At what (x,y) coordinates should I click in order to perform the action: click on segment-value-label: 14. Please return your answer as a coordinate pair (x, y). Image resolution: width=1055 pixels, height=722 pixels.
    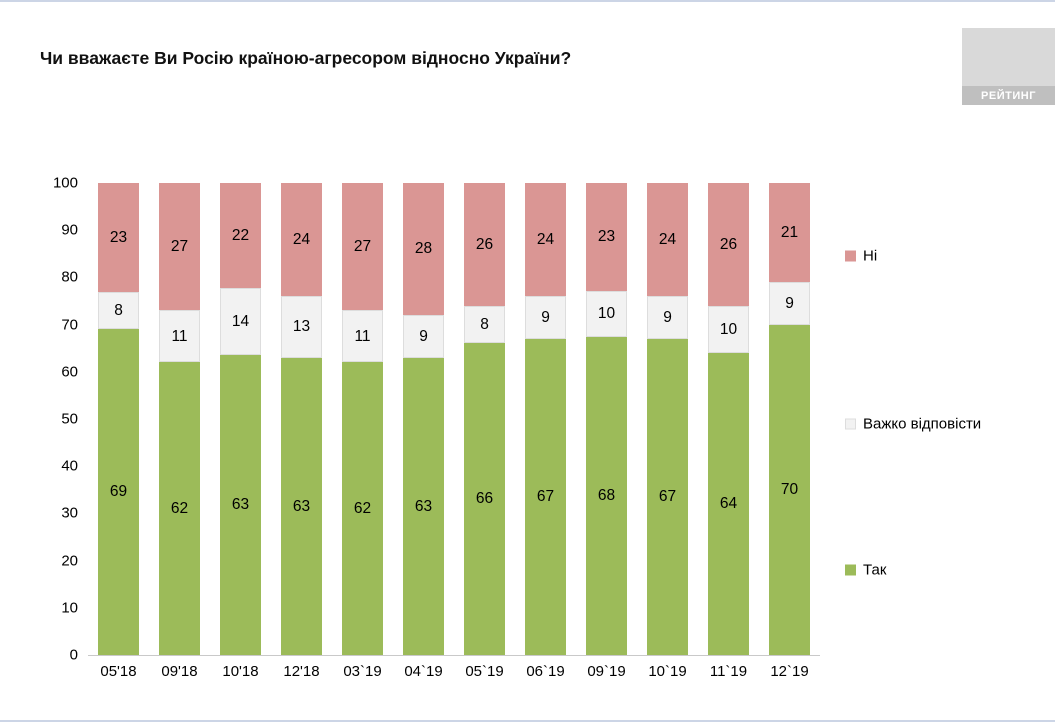
    Looking at the image, I should click on (240, 321).